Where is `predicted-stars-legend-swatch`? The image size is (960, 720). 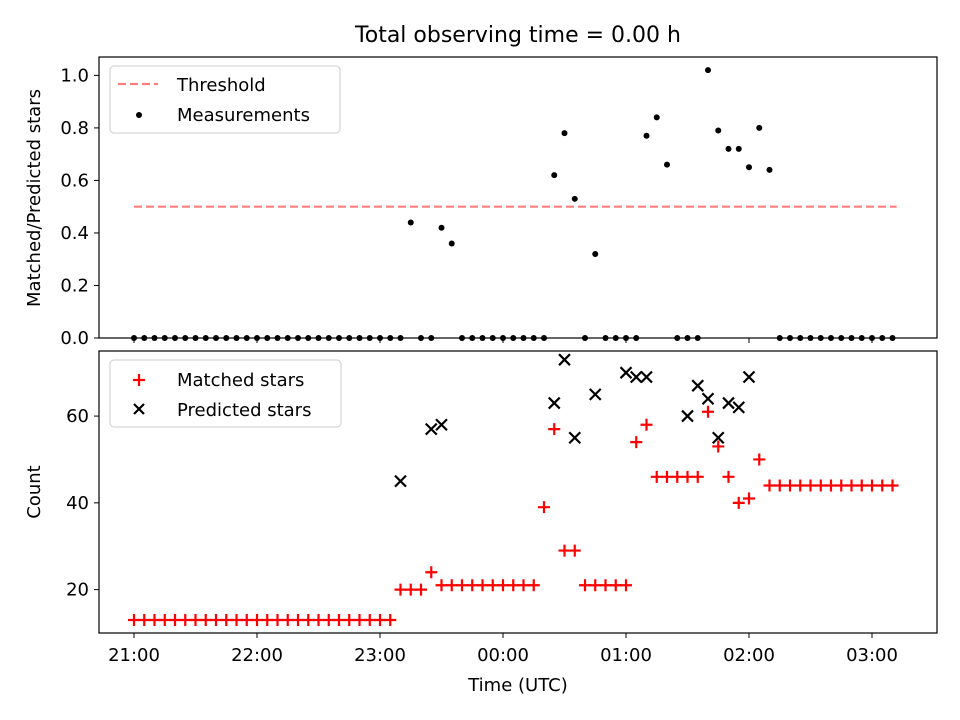 predicted-stars-legend-swatch is located at coordinates (139, 409).